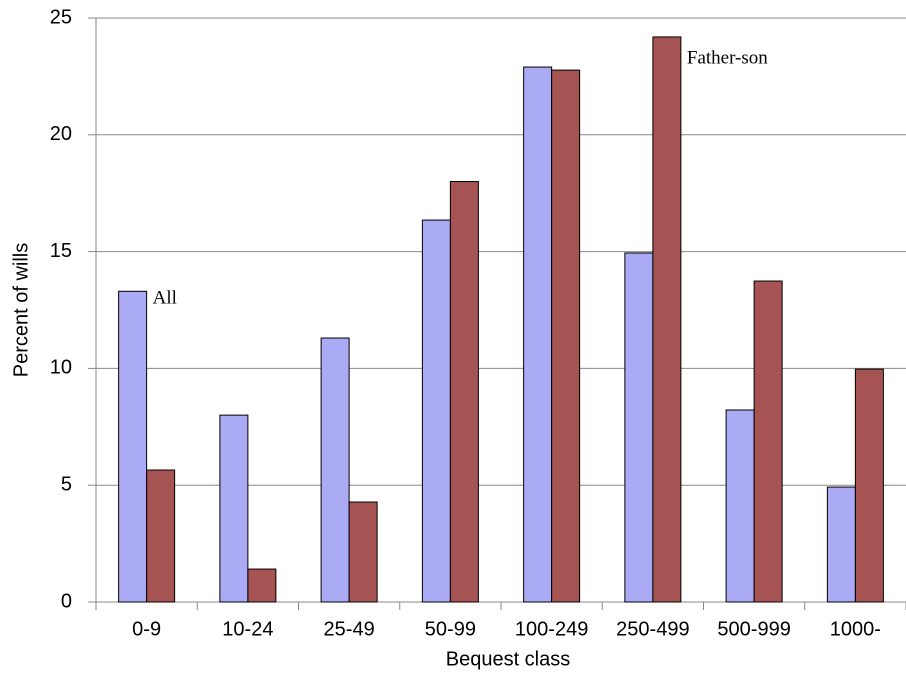 The image size is (906, 677). I want to click on x-tick-label: 500-999, so click(753, 629).